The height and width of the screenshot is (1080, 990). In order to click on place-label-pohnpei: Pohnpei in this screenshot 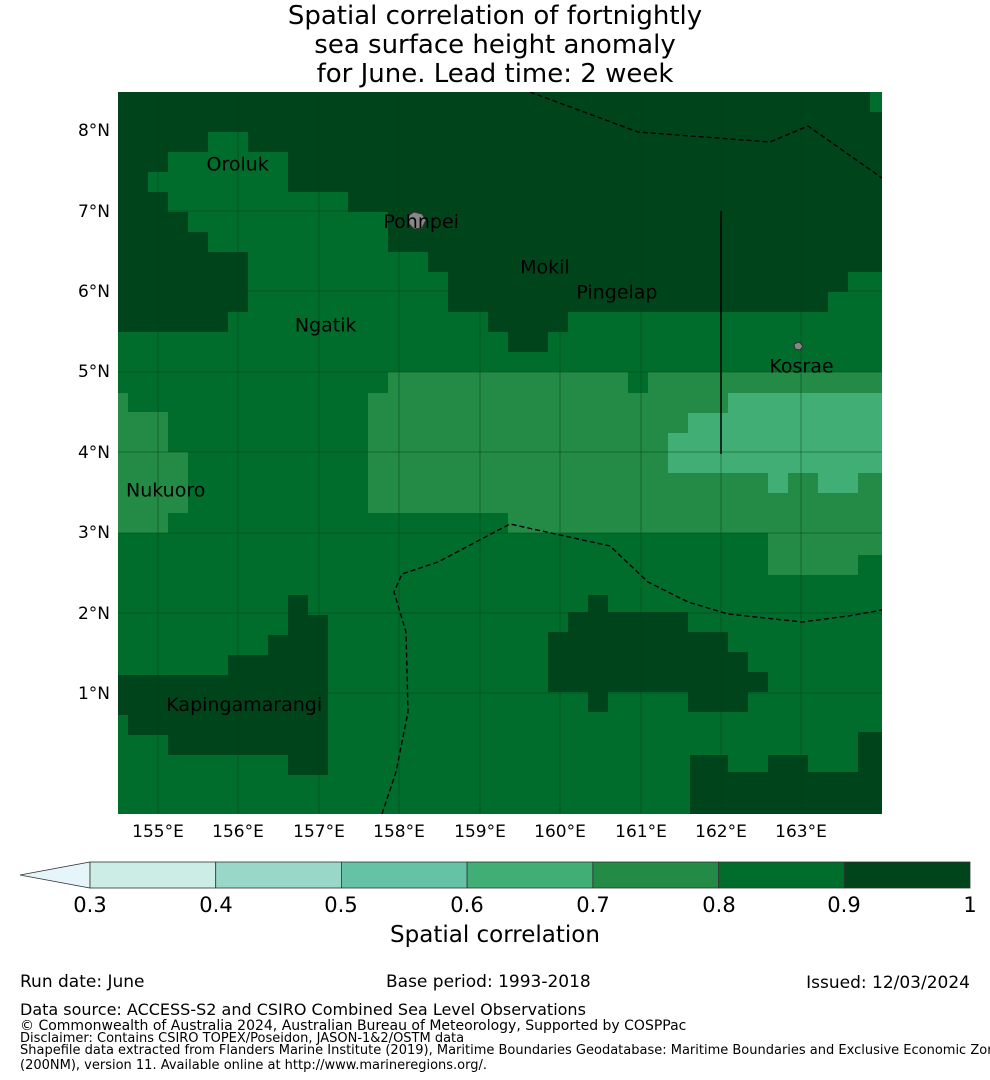, I will do `click(421, 222)`.